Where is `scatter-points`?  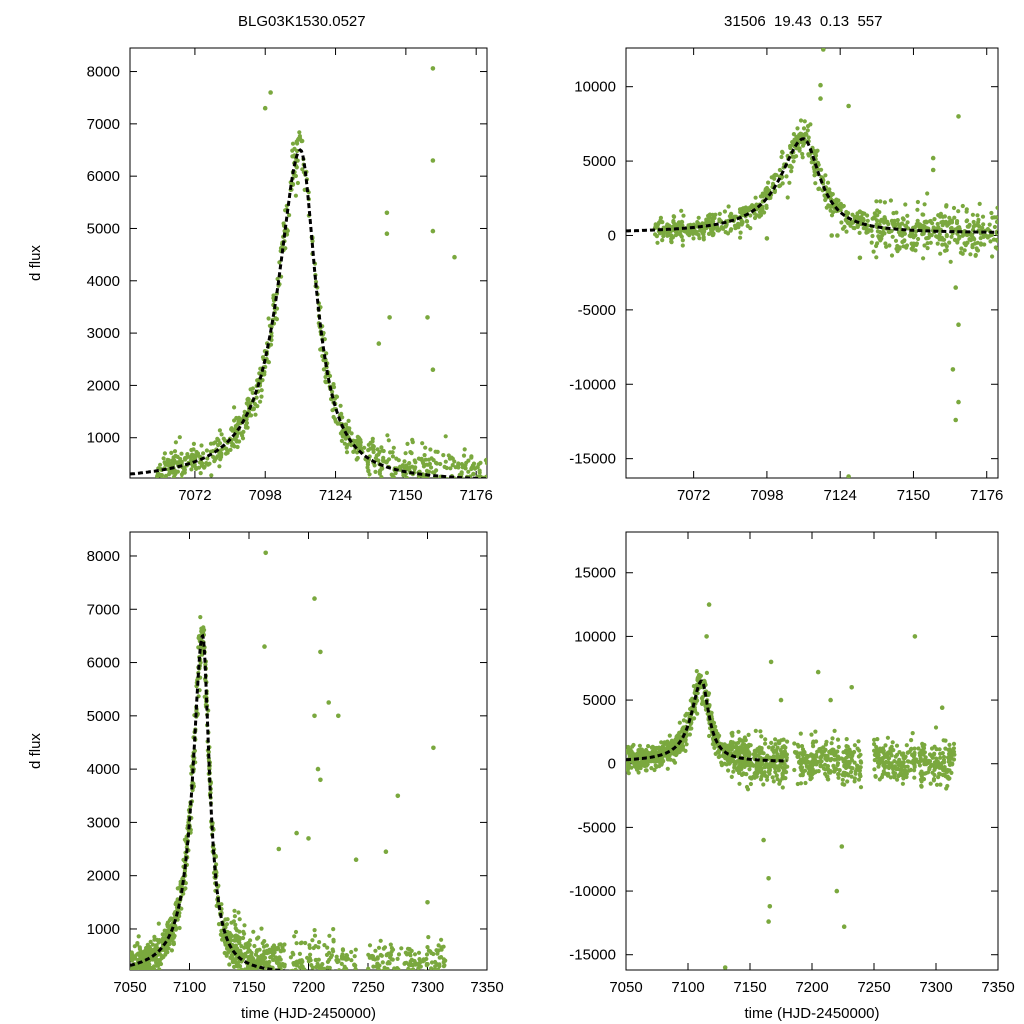
scatter-points is located at coordinates (791, 786).